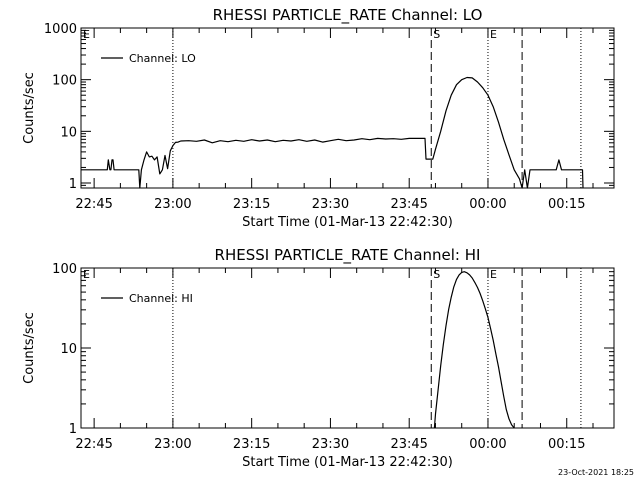 This screenshot has width=640, height=480. I want to click on y-tick-label-2: 1, so click(73, 429).